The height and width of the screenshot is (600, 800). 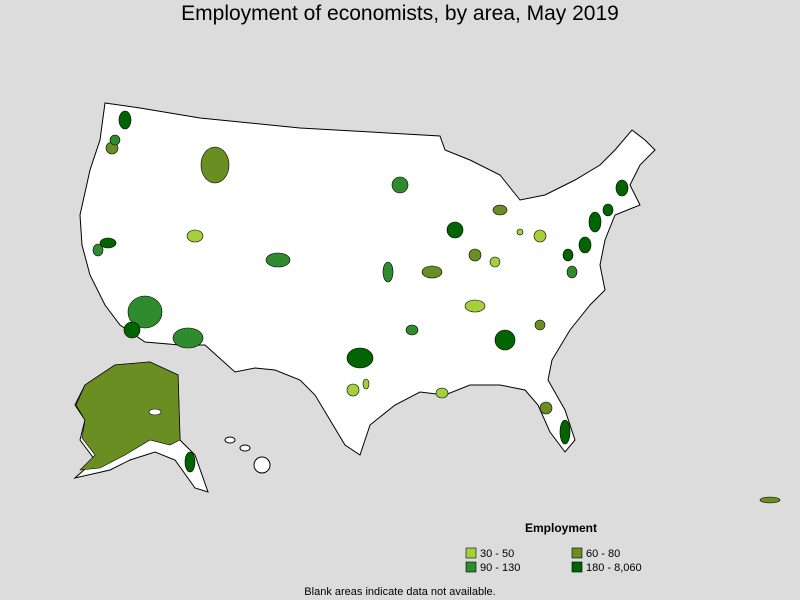 I want to click on legend-label: 90 - 130, so click(x=500, y=568).